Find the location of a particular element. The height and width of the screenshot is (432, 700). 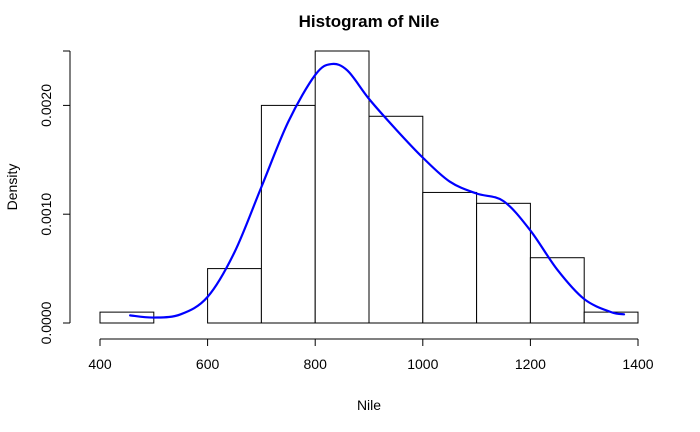

x-axis-label: Nile is located at coordinates (369, 405).